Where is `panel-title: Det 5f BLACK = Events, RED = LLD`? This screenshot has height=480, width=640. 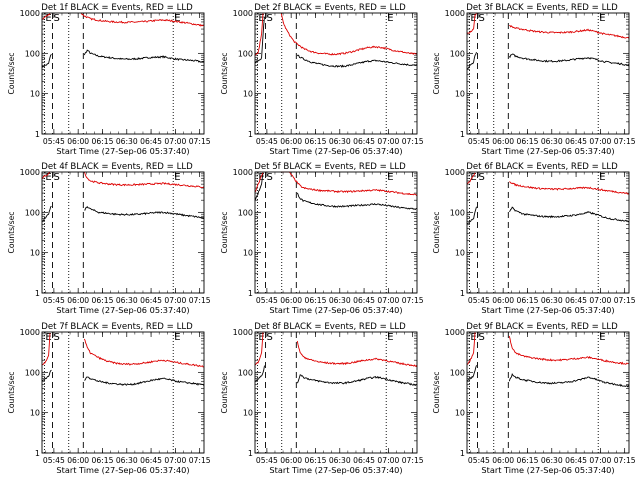 panel-title: Det 5f BLACK = Events, RED = LLD is located at coordinates (330, 167).